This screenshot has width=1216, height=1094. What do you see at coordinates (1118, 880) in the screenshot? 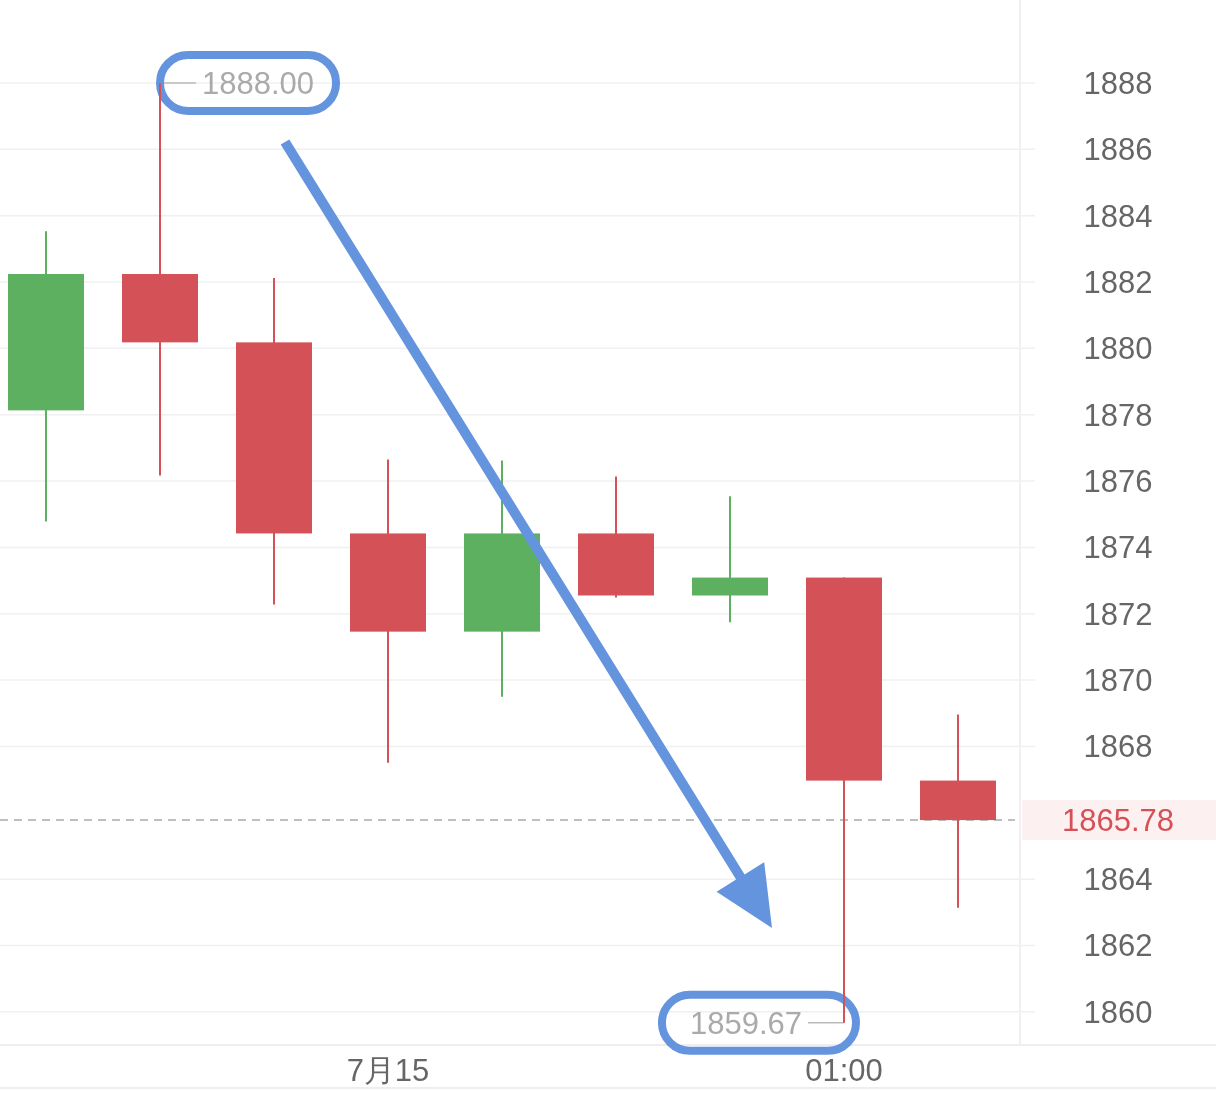
I see `y-tick-label: 1864` at bounding box center [1118, 880].